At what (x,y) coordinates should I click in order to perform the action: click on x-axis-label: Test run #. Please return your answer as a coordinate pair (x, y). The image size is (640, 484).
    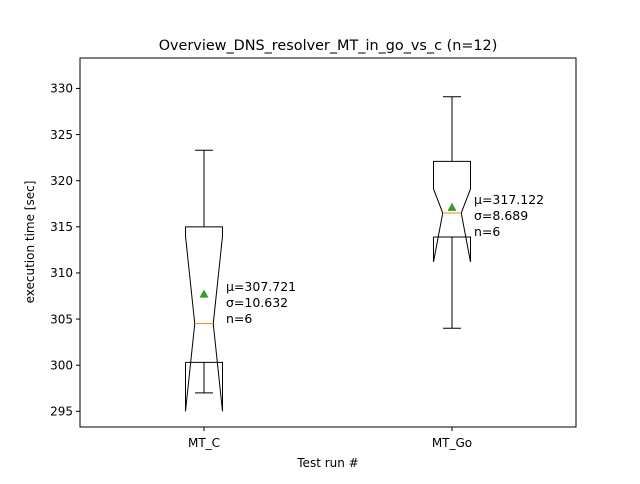
    Looking at the image, I should click on (327, 463).